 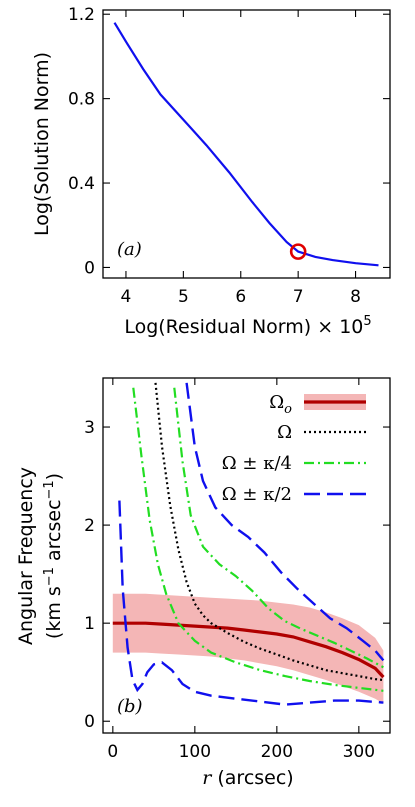 What do you see at coordinates (89, 526) in the screenshot?
I see `panel-b-y-tick-label: 2` at bounding box center [89, 526].